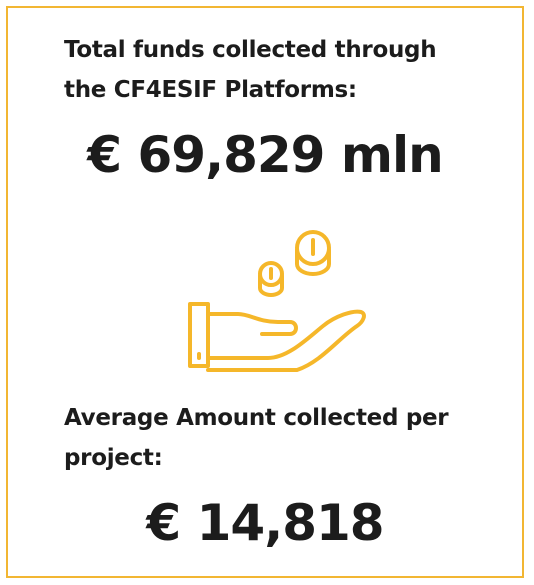 Image resolution: width=534 pixels, height=585 pixels. I want to click on hand-coins-icon, so click(277, 301).